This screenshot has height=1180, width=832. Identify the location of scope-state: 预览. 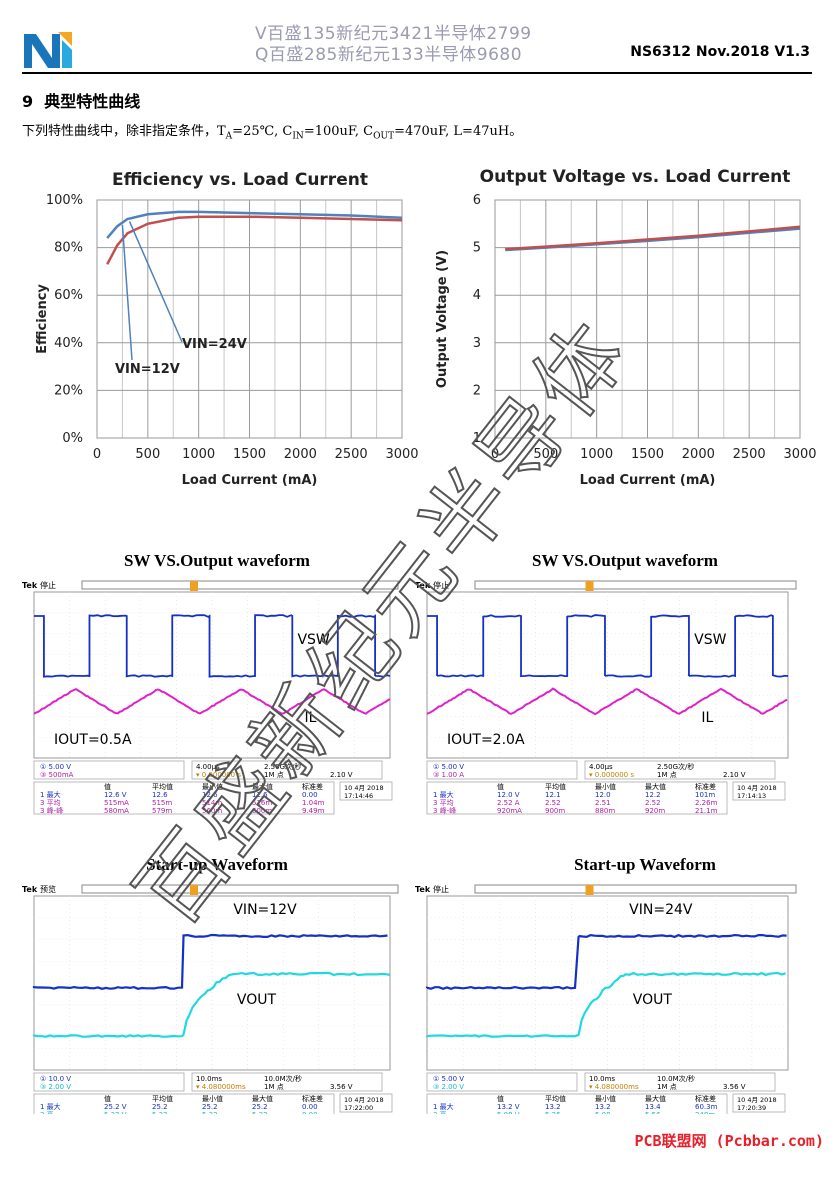
(48, 889).